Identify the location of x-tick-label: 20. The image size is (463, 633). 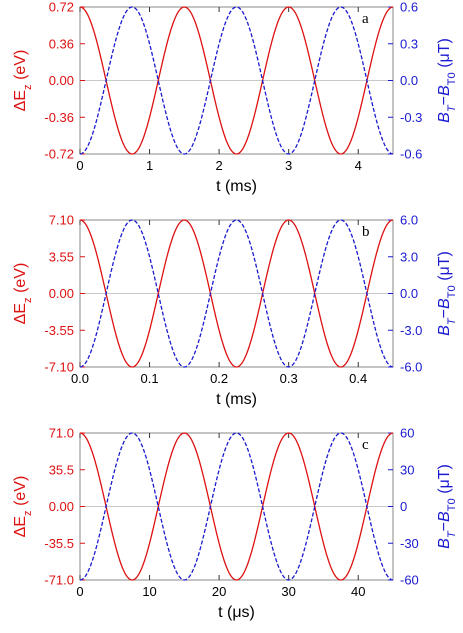
(219, 591).